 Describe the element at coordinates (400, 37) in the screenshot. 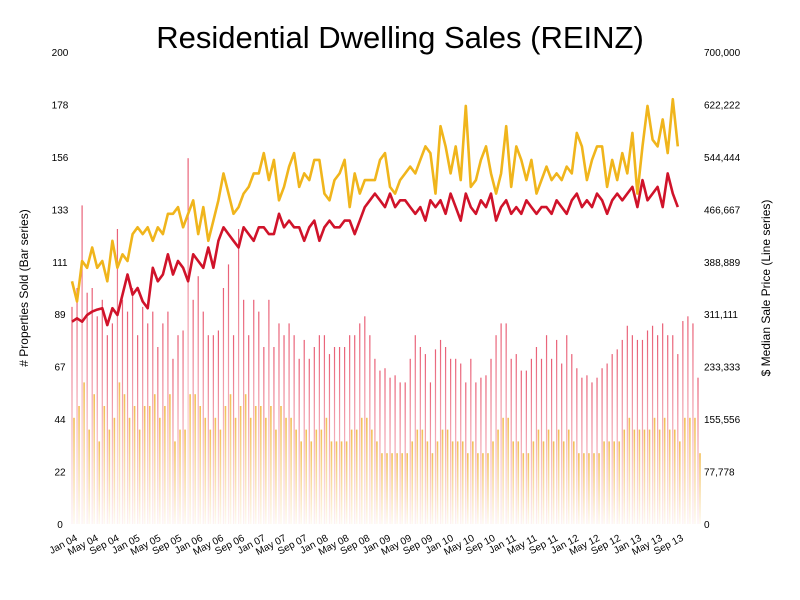

I see `chart-title: Residential Dwelling Sales (REINZ)` at that location.